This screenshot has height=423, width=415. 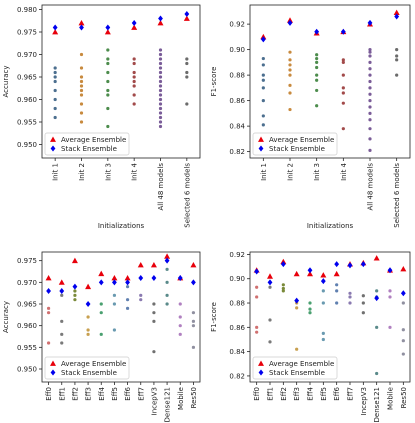 I want to click on legend-box, so click(x=295, y=144).